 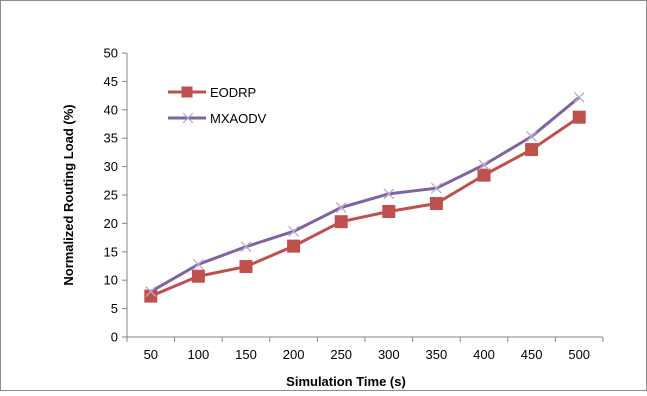 I want to click on legend-item-mxaodv: MXAODV, so click(x=217, y=118).